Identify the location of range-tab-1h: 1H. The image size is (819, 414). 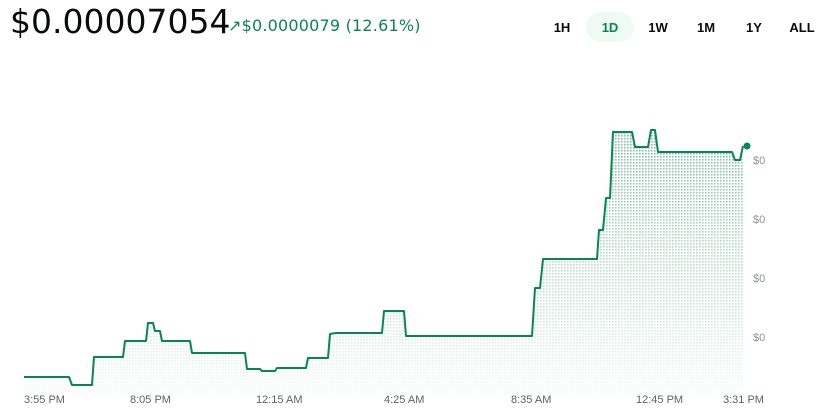
(562, 27).